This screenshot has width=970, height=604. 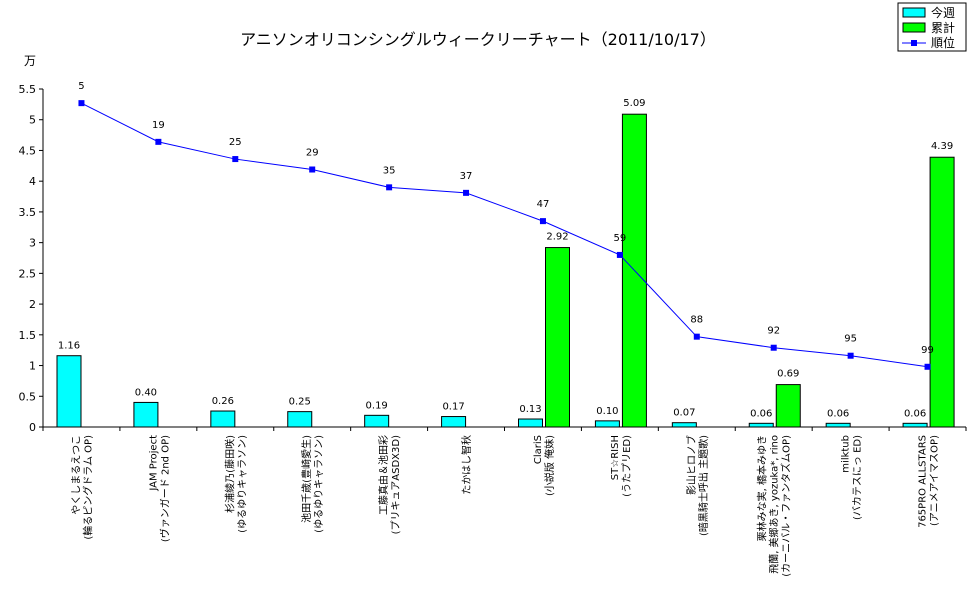 I want to click on category-label: 飛蘭, 美郷あき, yozuka*, rino, so click(x=774, y=504).